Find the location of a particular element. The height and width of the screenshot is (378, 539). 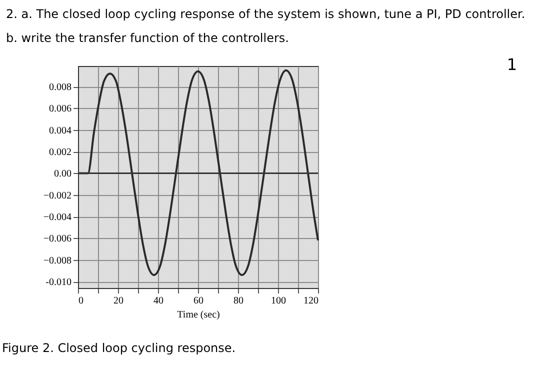

x-tick-label: 80 is located at coordinates (239, 301).